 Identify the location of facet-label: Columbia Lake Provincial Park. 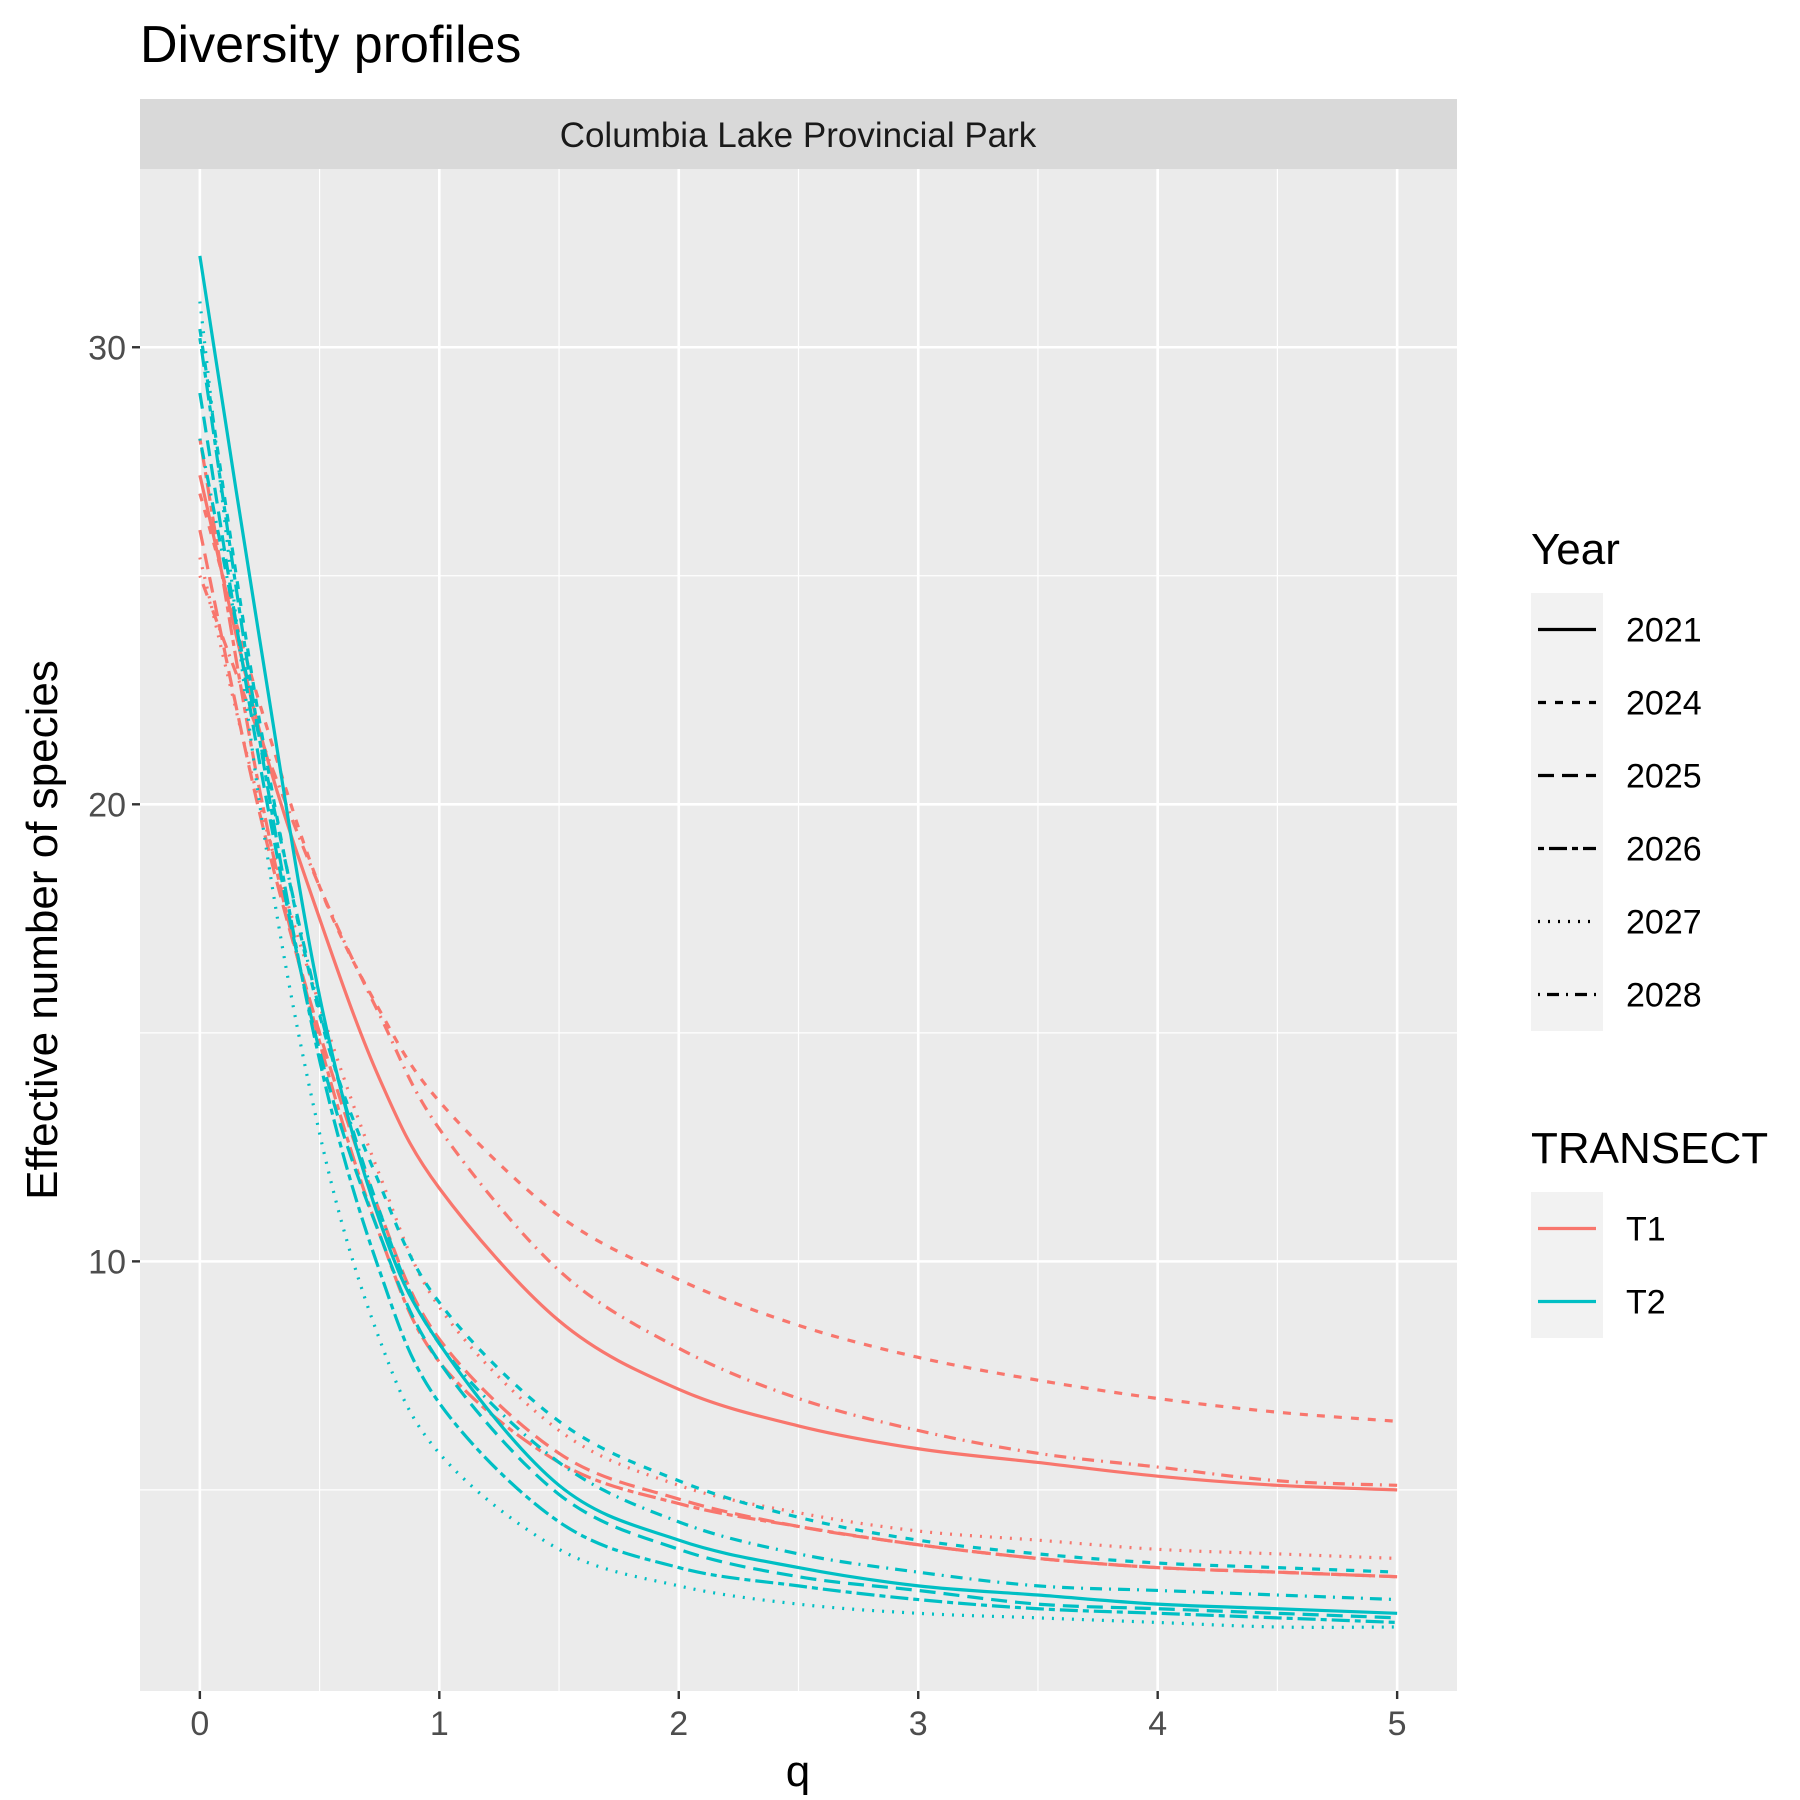
(798, 135).